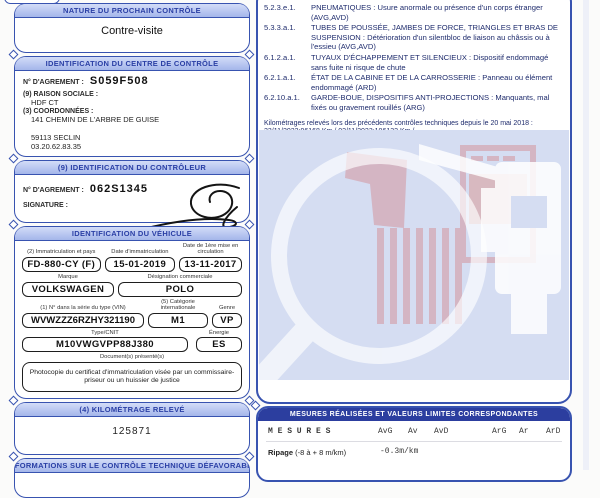 The image size is (600, 498). What do you see at coordinates (210, 249) in the screenshot?
I see `date-mec-label: Date de 1ère mise en circulation` at bounding box center [210, 249].